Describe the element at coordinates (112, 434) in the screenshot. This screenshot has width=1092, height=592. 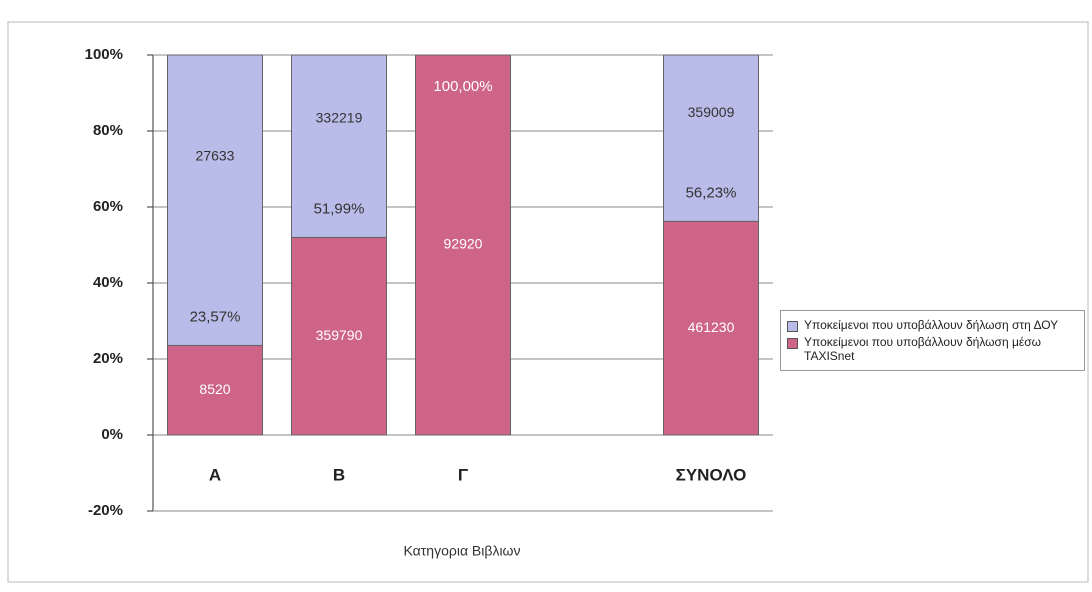
I see `y-tick-label: 0%` at that location.